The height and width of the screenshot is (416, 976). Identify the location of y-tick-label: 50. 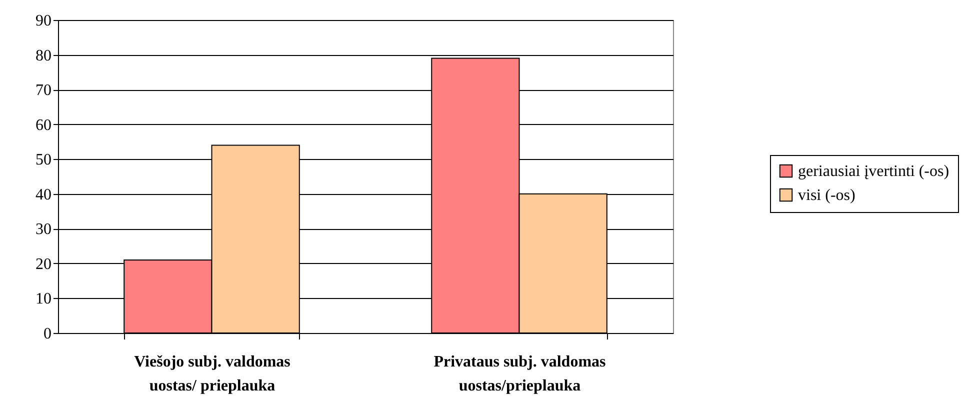
(44, 160).